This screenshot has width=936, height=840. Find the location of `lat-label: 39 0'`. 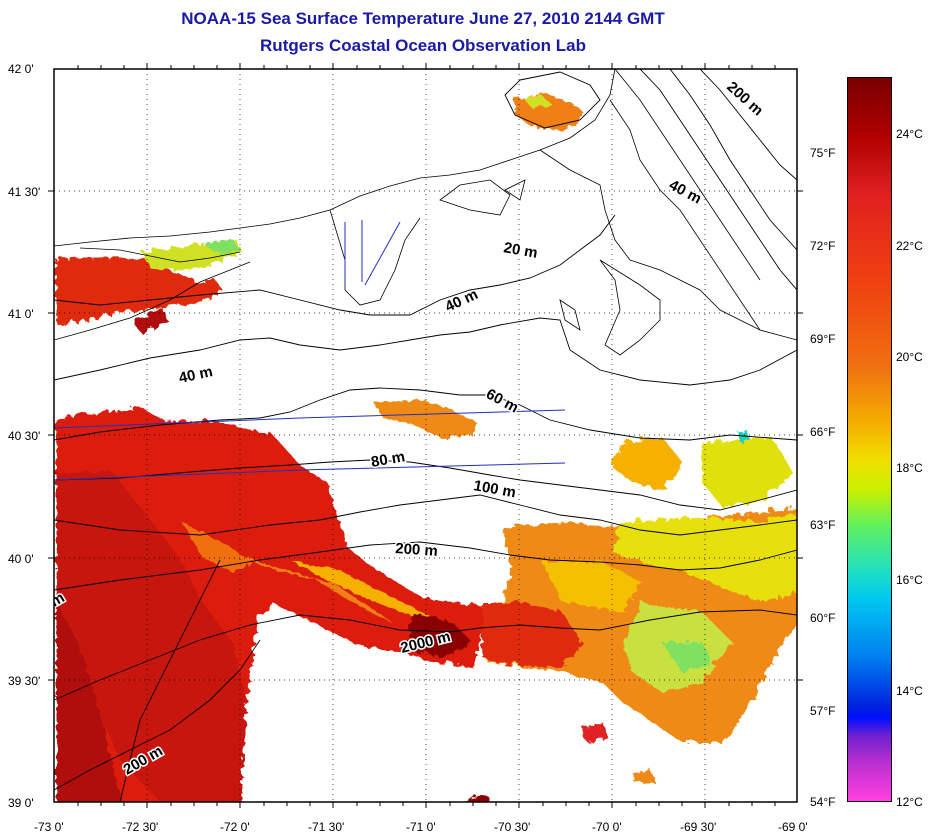

lat-label: 39 0' is located at coordinates (21, 803).